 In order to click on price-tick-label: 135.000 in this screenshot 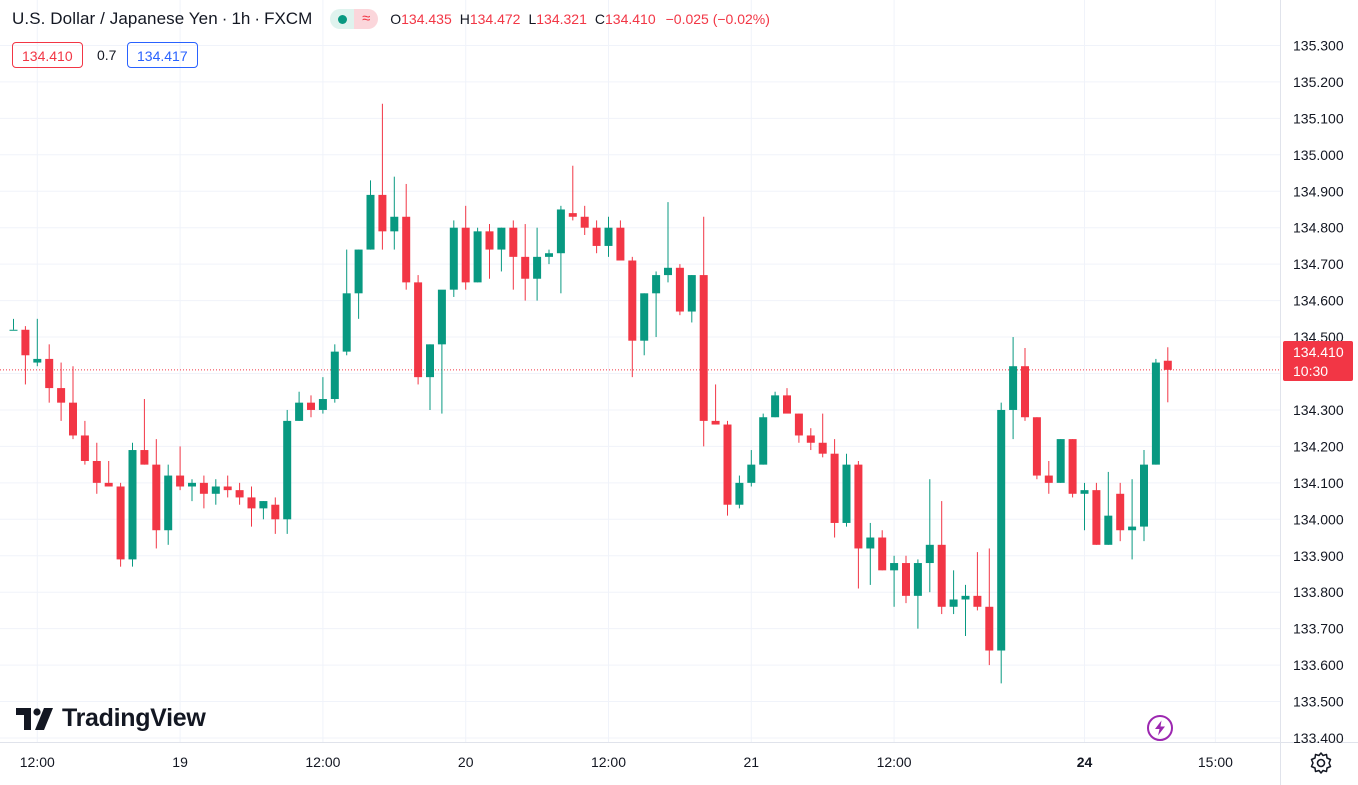, I will do `click(1318, 155)`.